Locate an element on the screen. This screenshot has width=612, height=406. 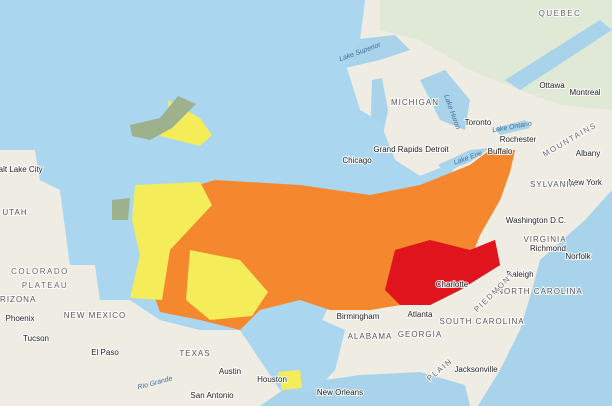
city-label: Ottawa is located at coordinates (552, 85).